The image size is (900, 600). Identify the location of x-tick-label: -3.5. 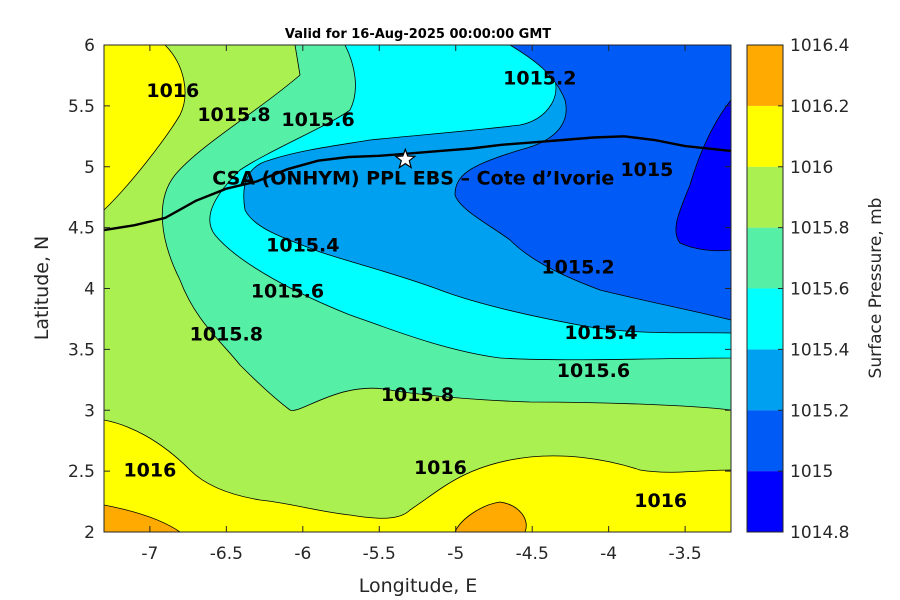
(685, 554).